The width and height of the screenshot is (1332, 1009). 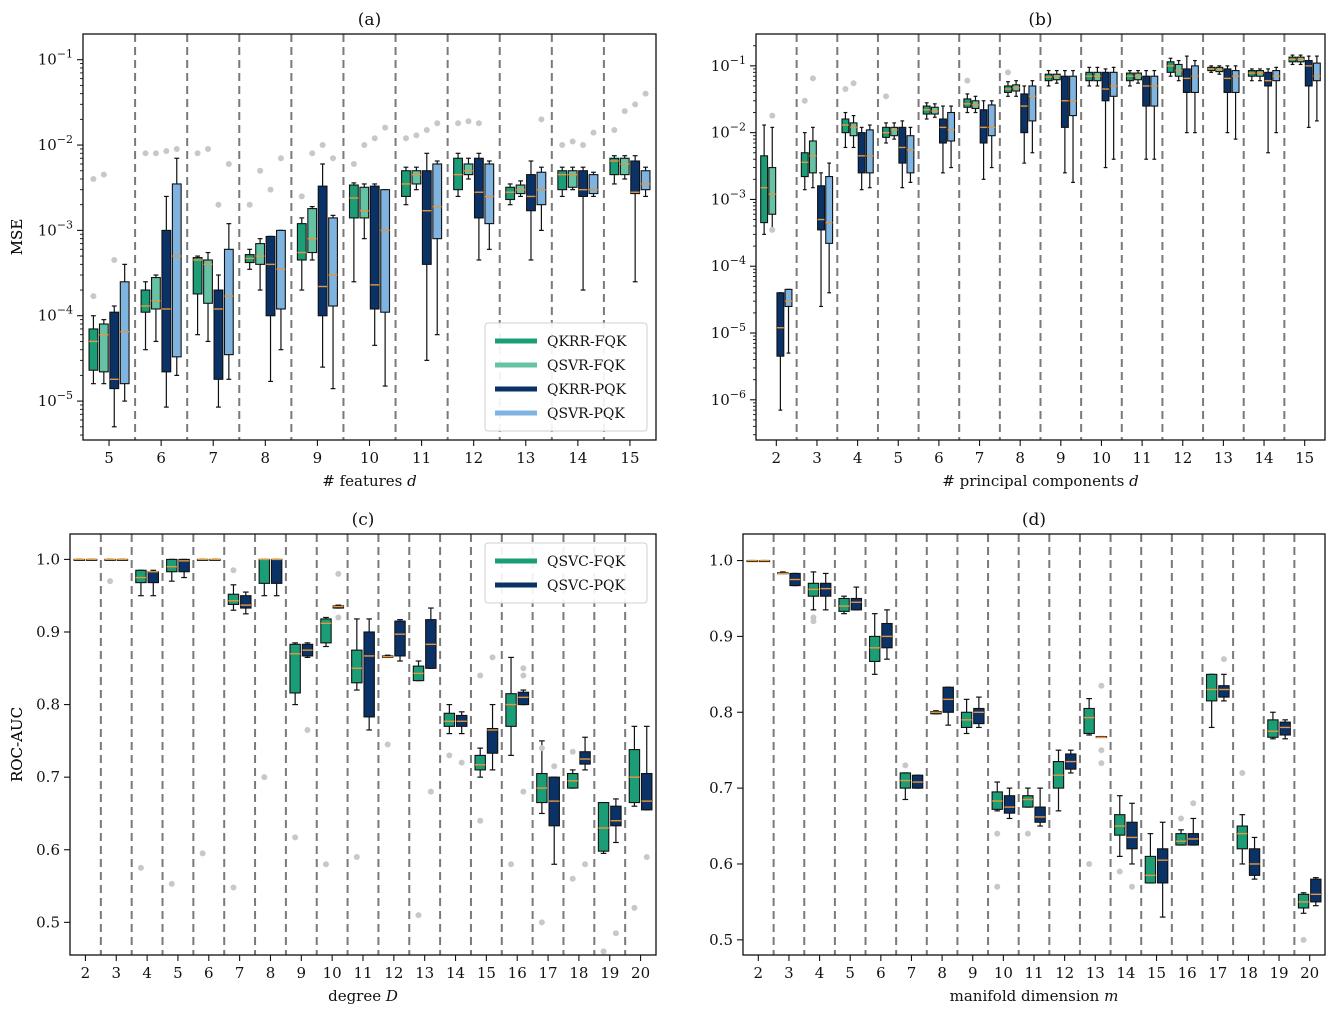 I want to click on legend: QSVC-FQK QSVC-PQK, so click(x=566, y=573).